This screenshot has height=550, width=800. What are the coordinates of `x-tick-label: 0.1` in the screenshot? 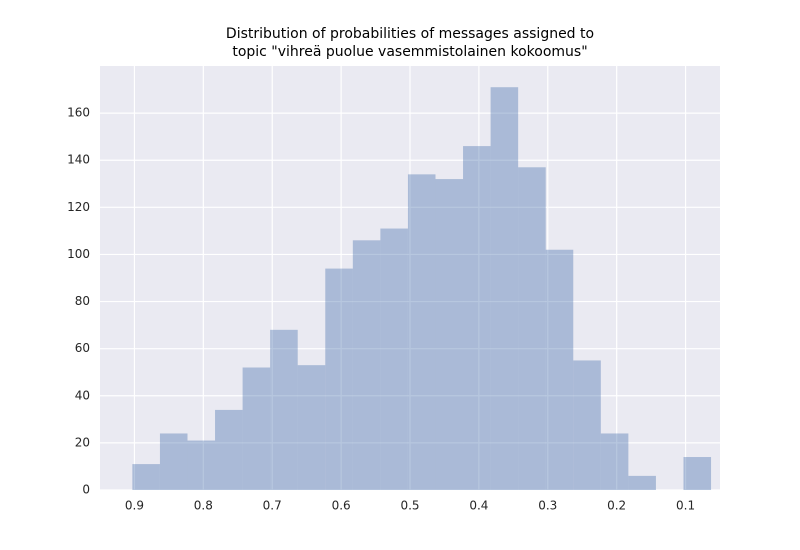 It's located at (685, 506).